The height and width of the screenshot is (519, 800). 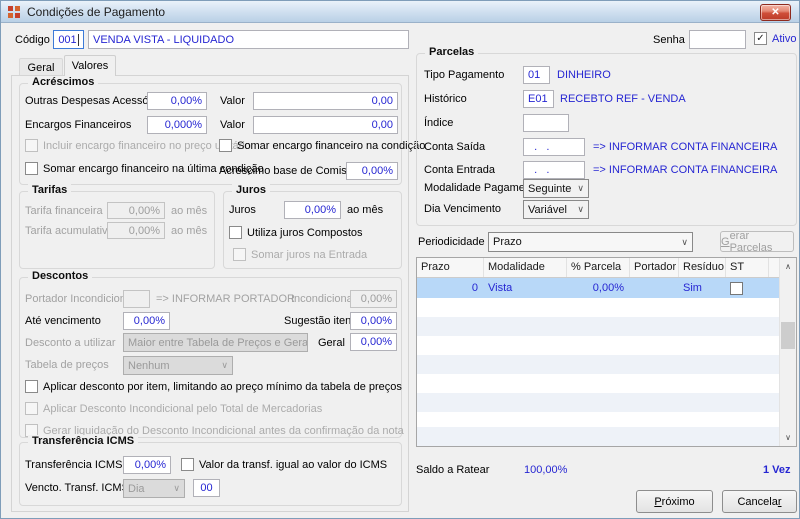 I want to click on table-row-selected: 0 Vista 0,00% Sim, so click(x=598, y=288).